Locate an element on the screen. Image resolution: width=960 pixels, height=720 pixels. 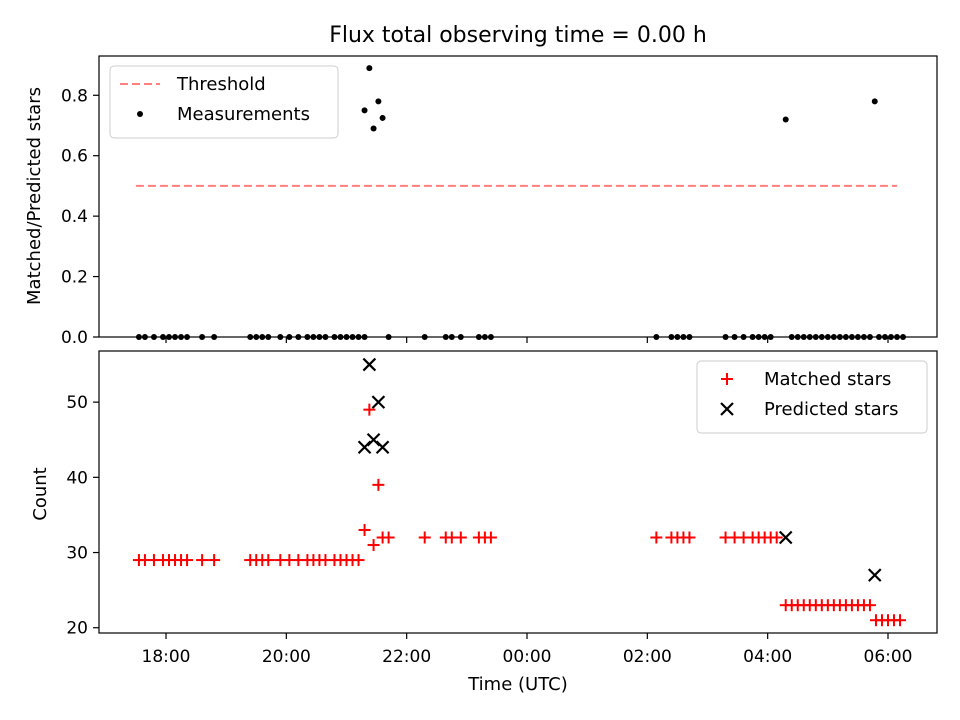
top-y-axis-label: Matched/Predicted stars is located at coordinates (34, 196).